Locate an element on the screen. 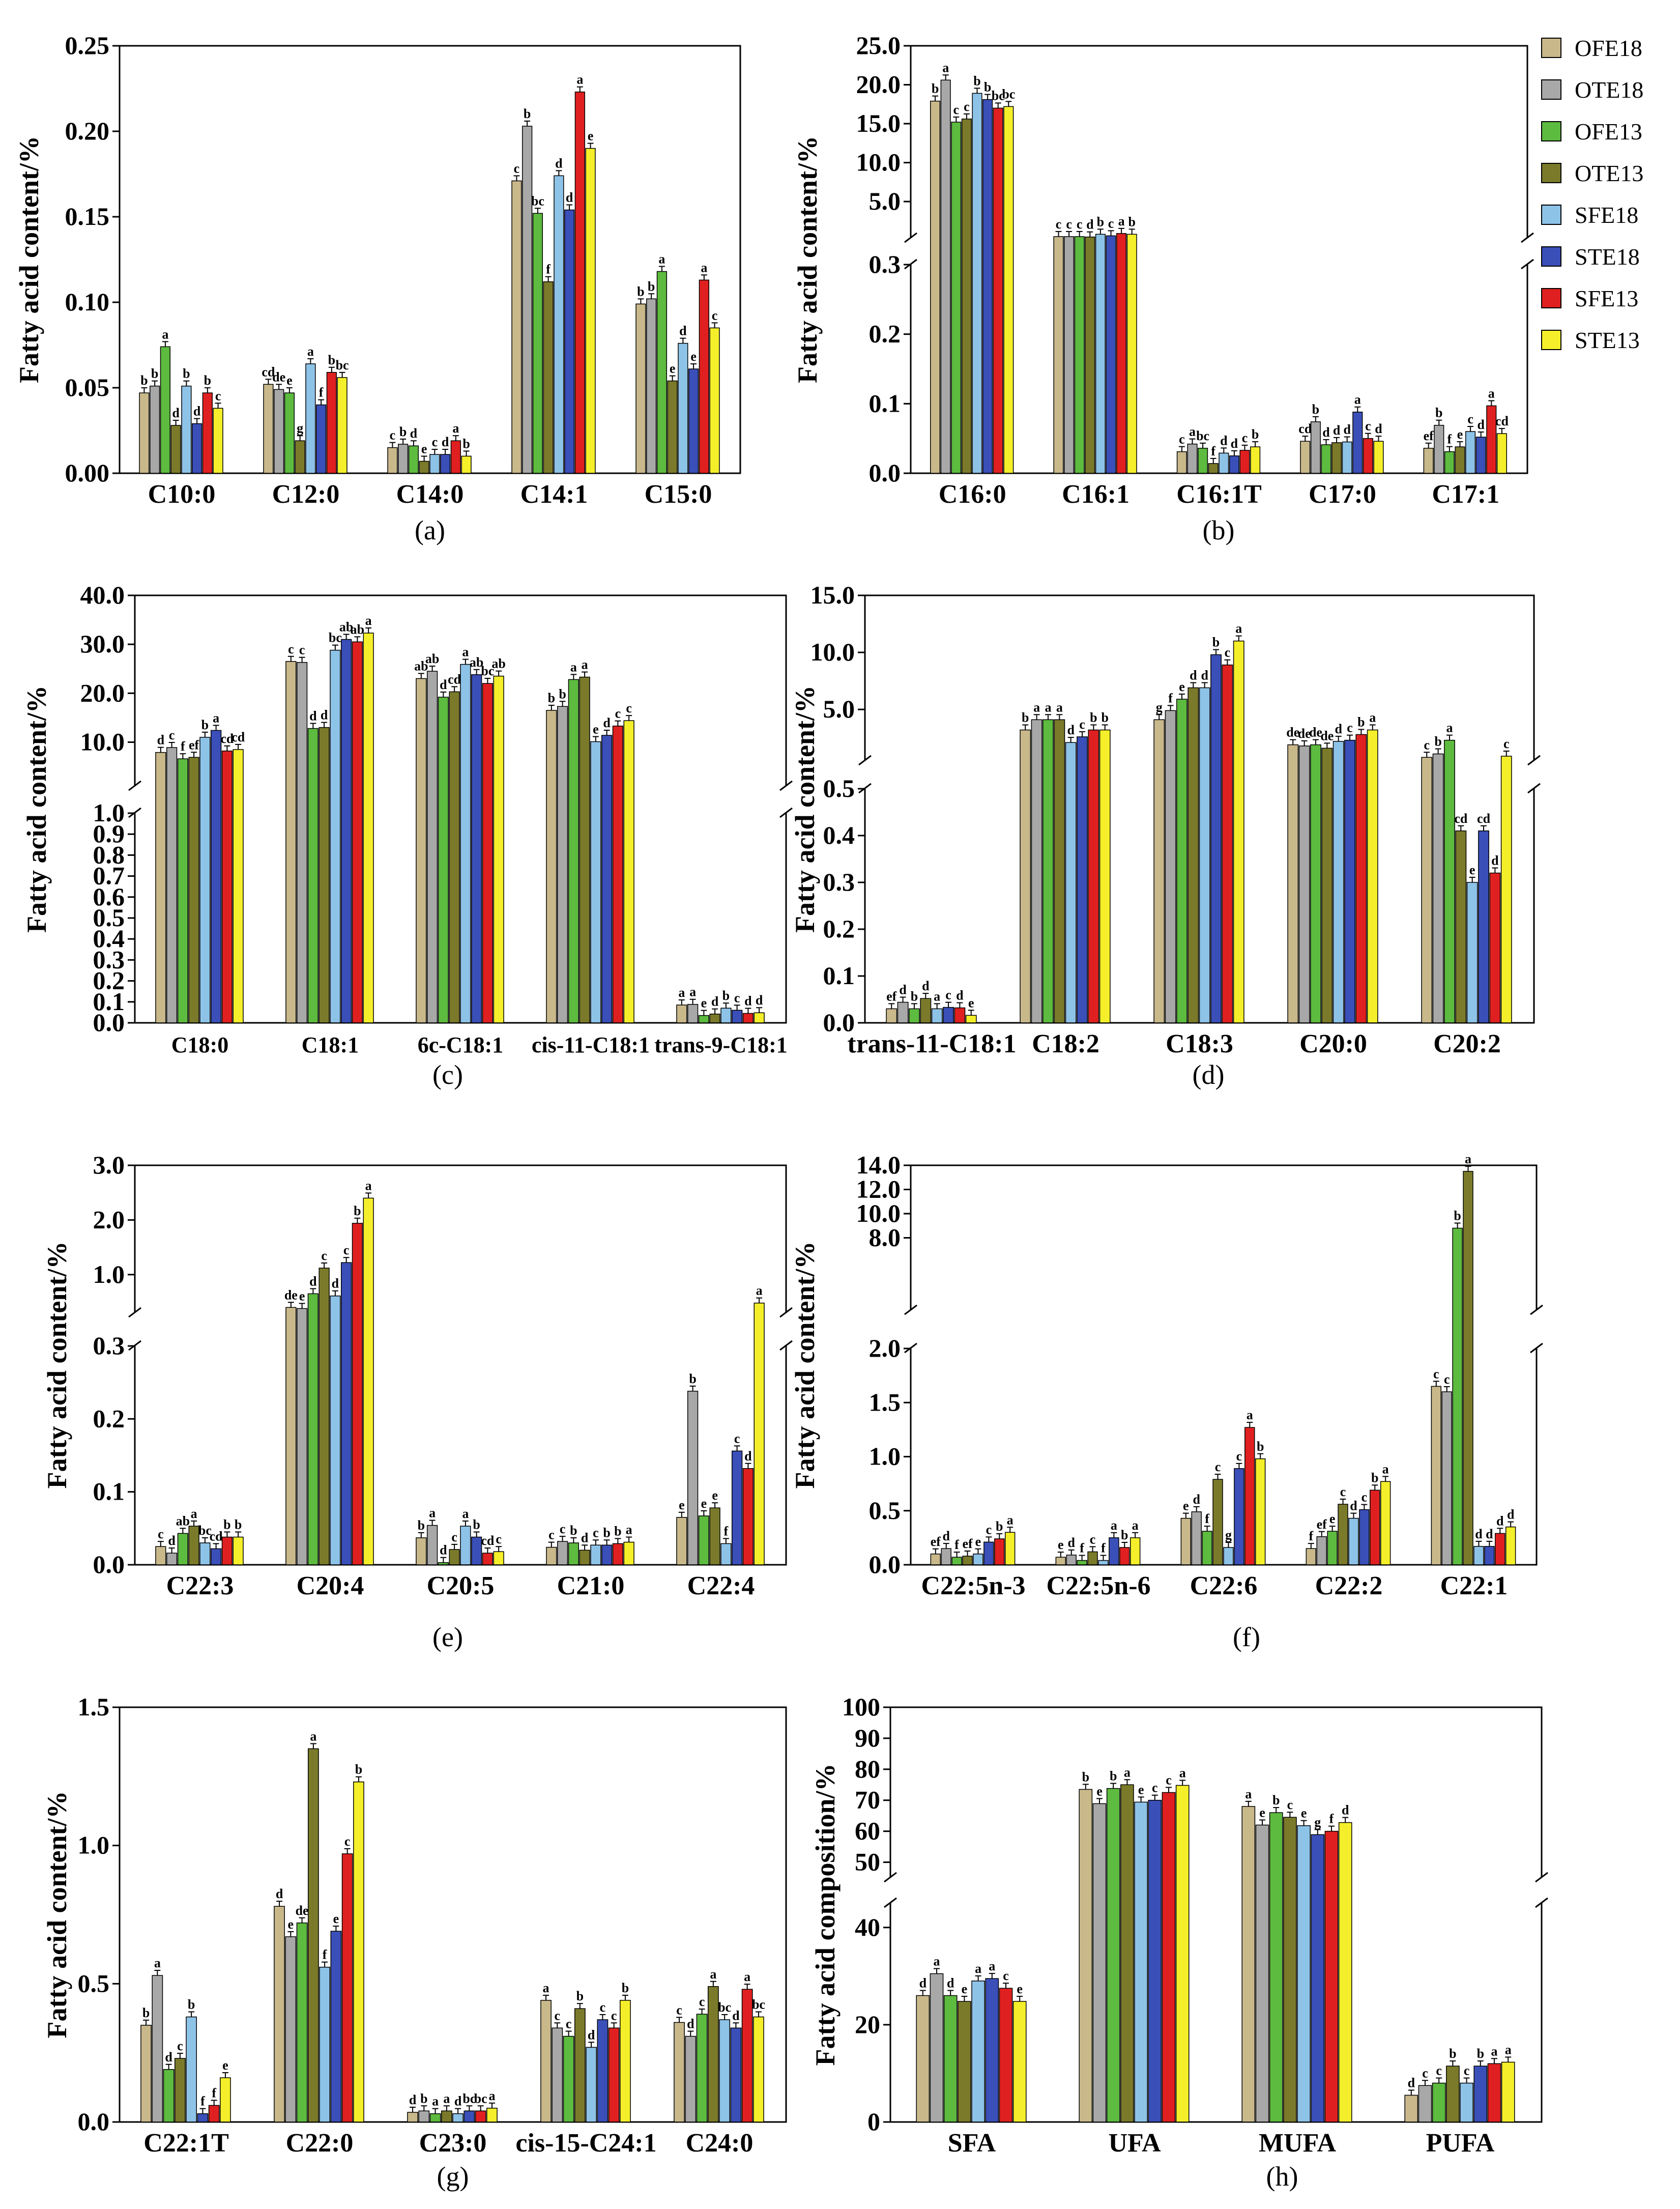  legend-swatch-OTE18 is located at coordinates (1551, 89).